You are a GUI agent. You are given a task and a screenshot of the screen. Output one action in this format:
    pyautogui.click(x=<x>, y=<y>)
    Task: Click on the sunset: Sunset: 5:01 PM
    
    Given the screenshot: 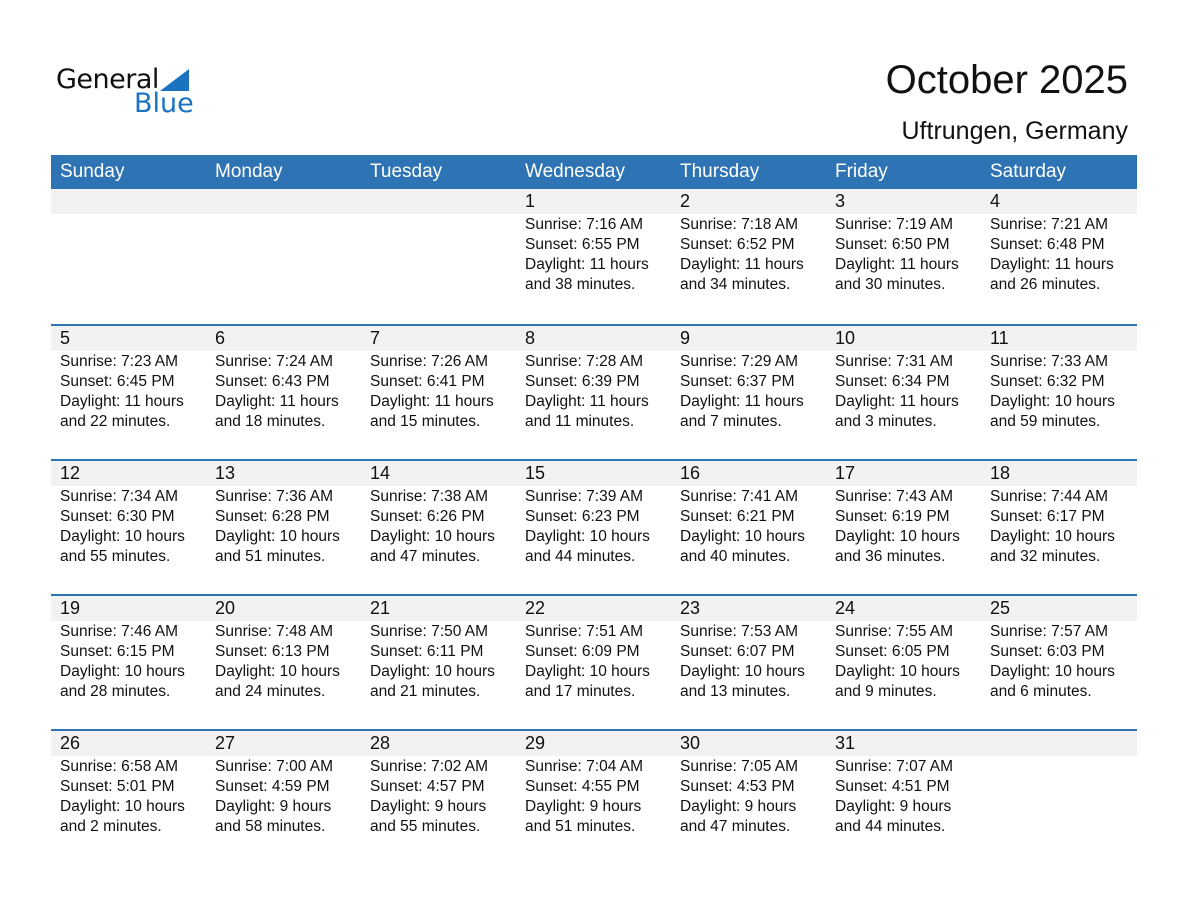 What is the action you would take?
    pyautogui.click(x=117, y=786)
    